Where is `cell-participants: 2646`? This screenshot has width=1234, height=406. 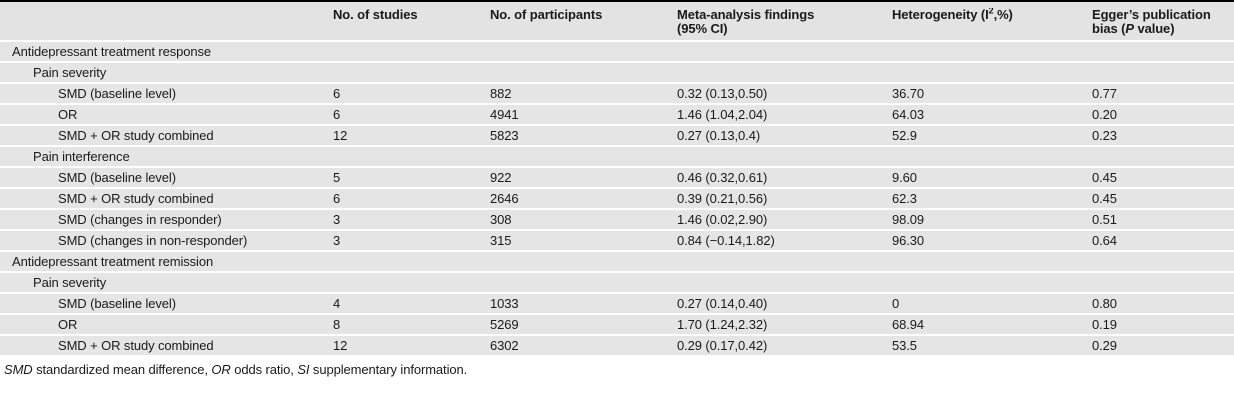 cell-participants: 2646 is located at coordinates (504, 198).